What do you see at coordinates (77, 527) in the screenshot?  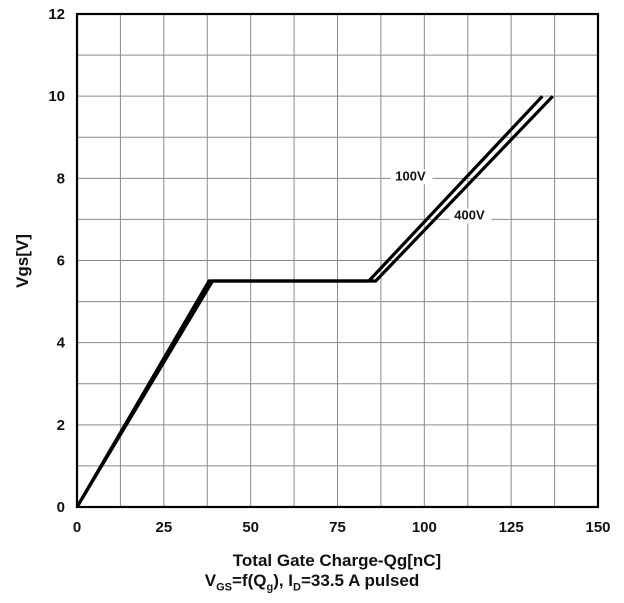 I see `x-tick-label: 0` at bounding box center [77, 527].